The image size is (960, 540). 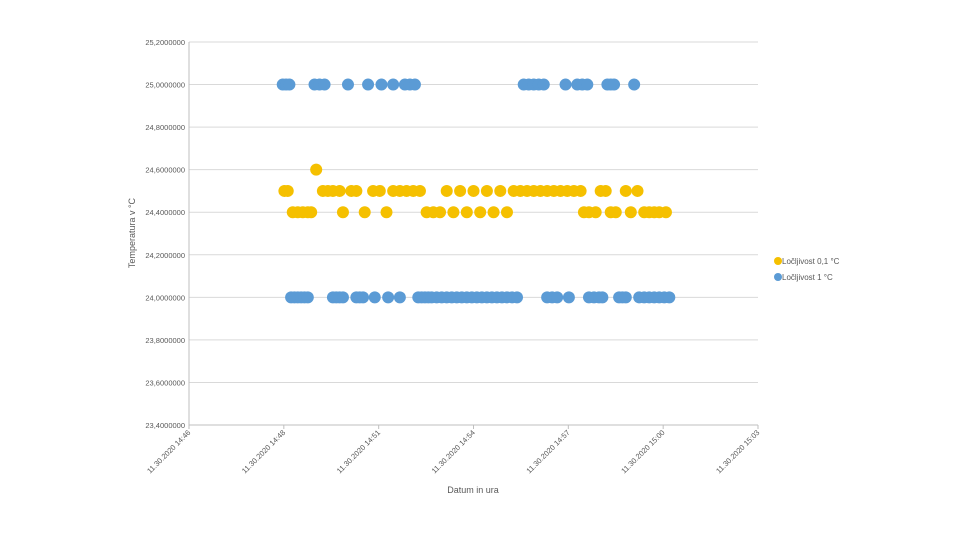 I want to click on y-tick-label: 24,2000000, so click(x=165, y=255).